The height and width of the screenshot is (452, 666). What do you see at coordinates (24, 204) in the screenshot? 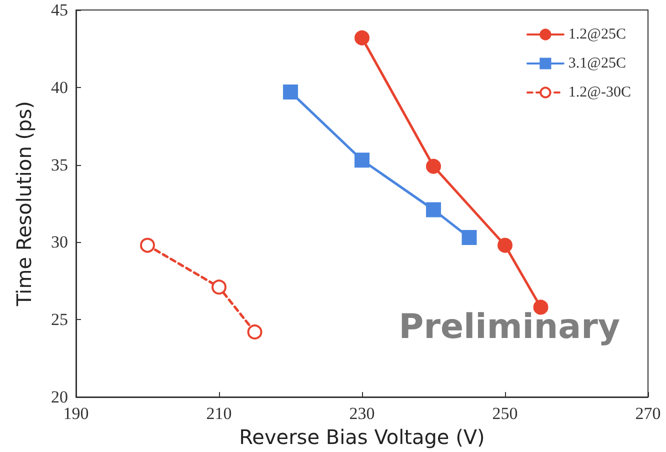
I see `y-axis-title: Time Resolution (ps)` at bounding box center [24, 204].